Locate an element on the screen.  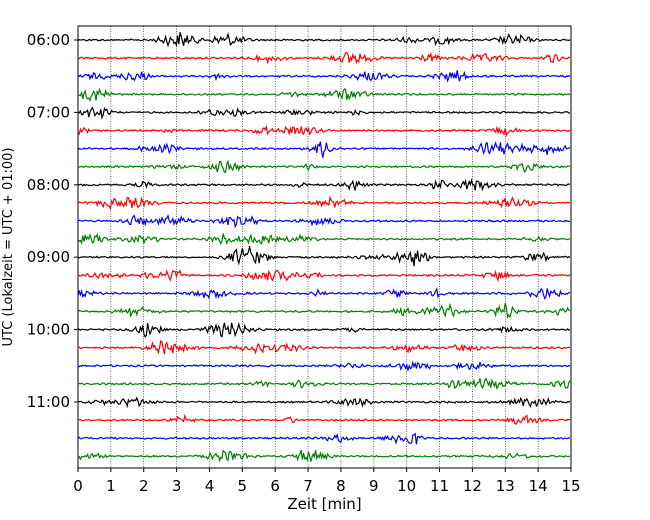
y-tick-label: 09:00 is located at coordinates (48, 257).